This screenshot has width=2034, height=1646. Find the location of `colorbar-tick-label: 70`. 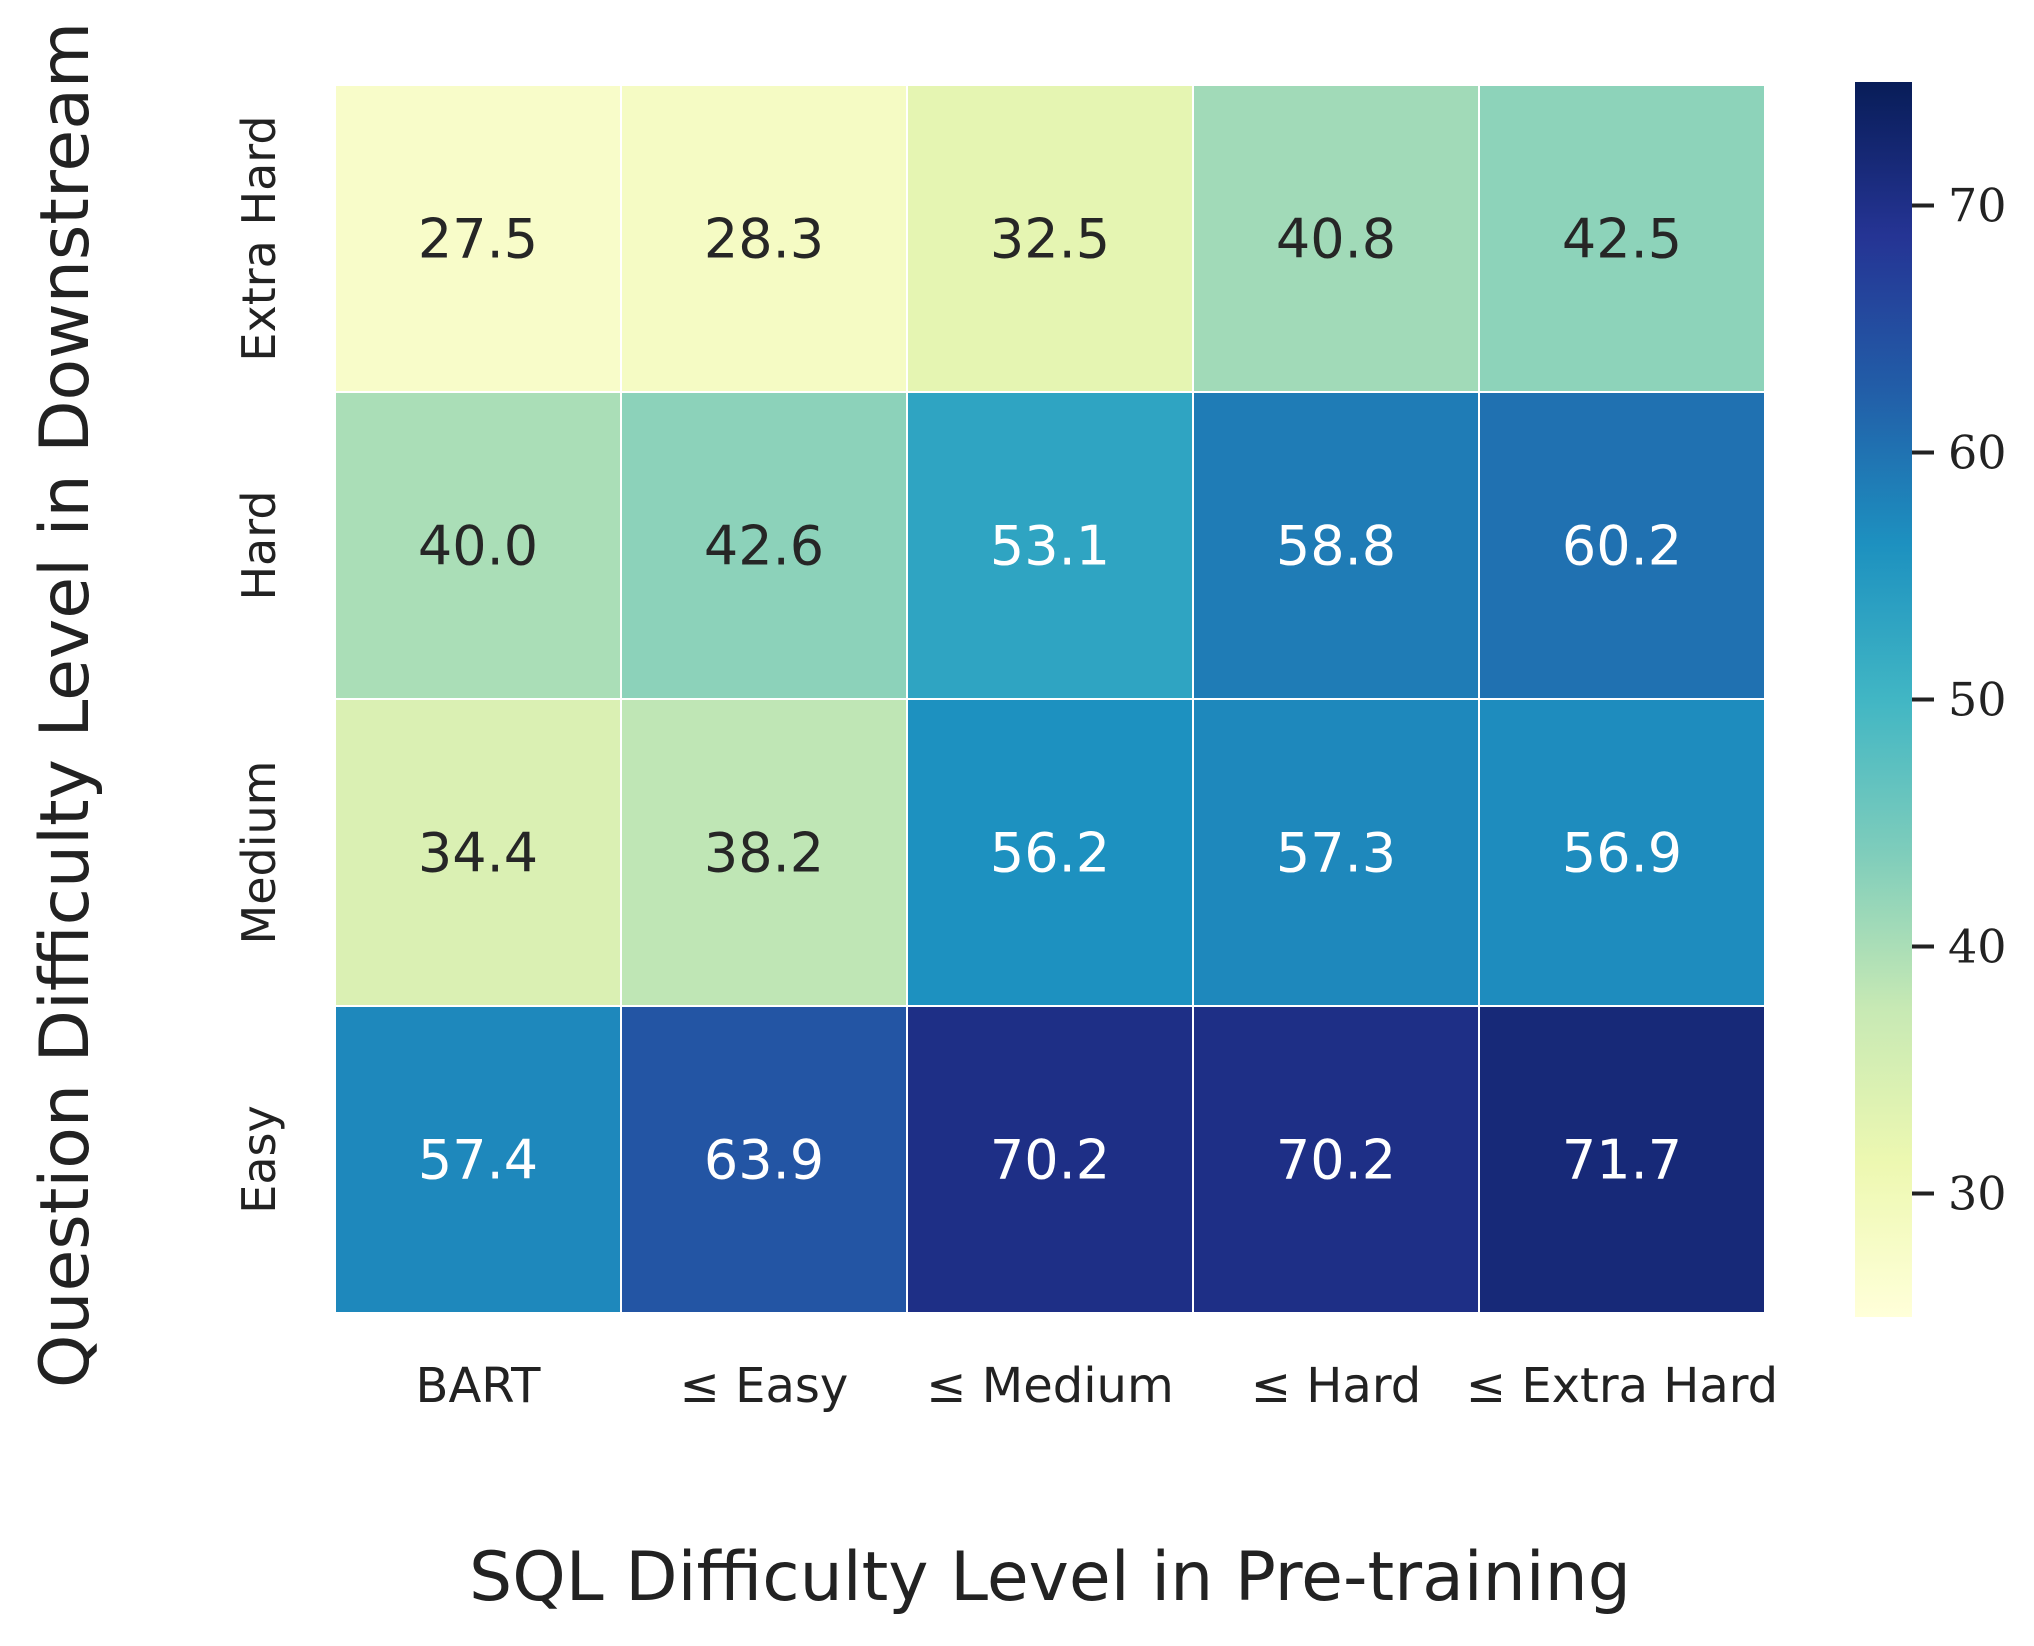

colorbar-tick-label: 70 is located at coordinates (1977, 206).